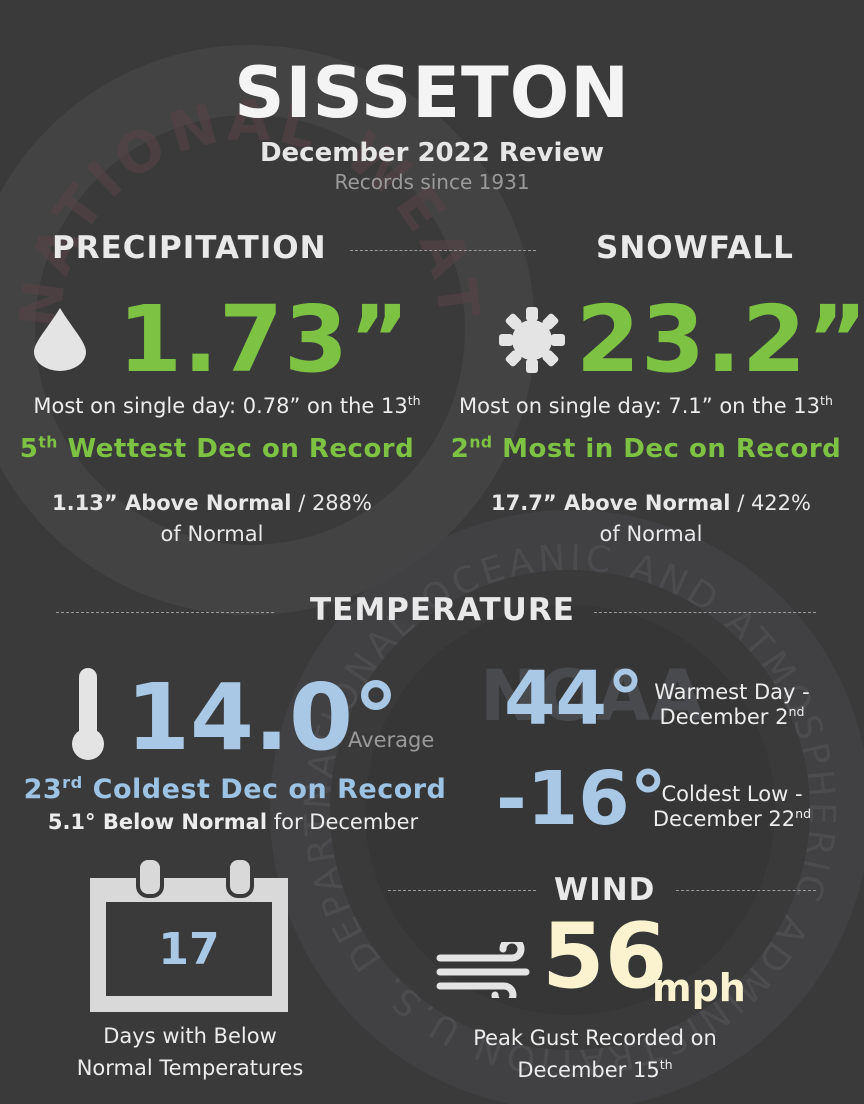 The height and width of the screenshot is (1104, 864). Describe the element at coordinates (235, 789) in the screenshot. I see `temperature-rank: 23rd Coldest Dec on Record` at that location.